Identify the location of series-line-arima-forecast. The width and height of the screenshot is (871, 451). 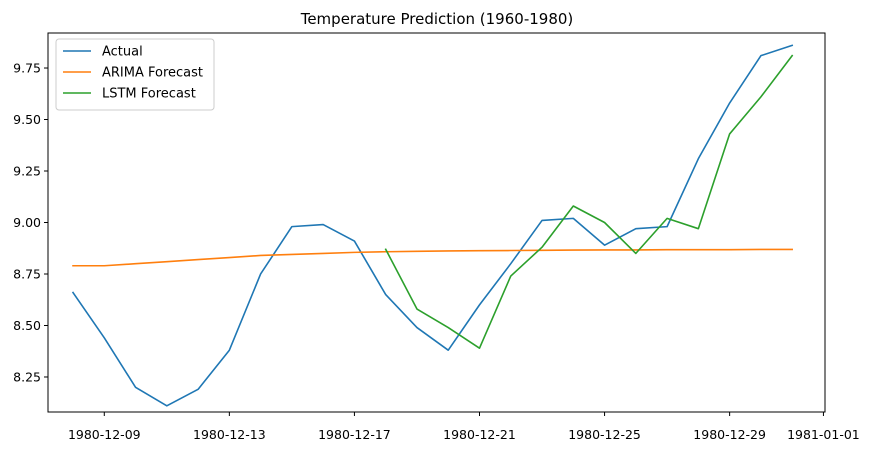
(432, 257).